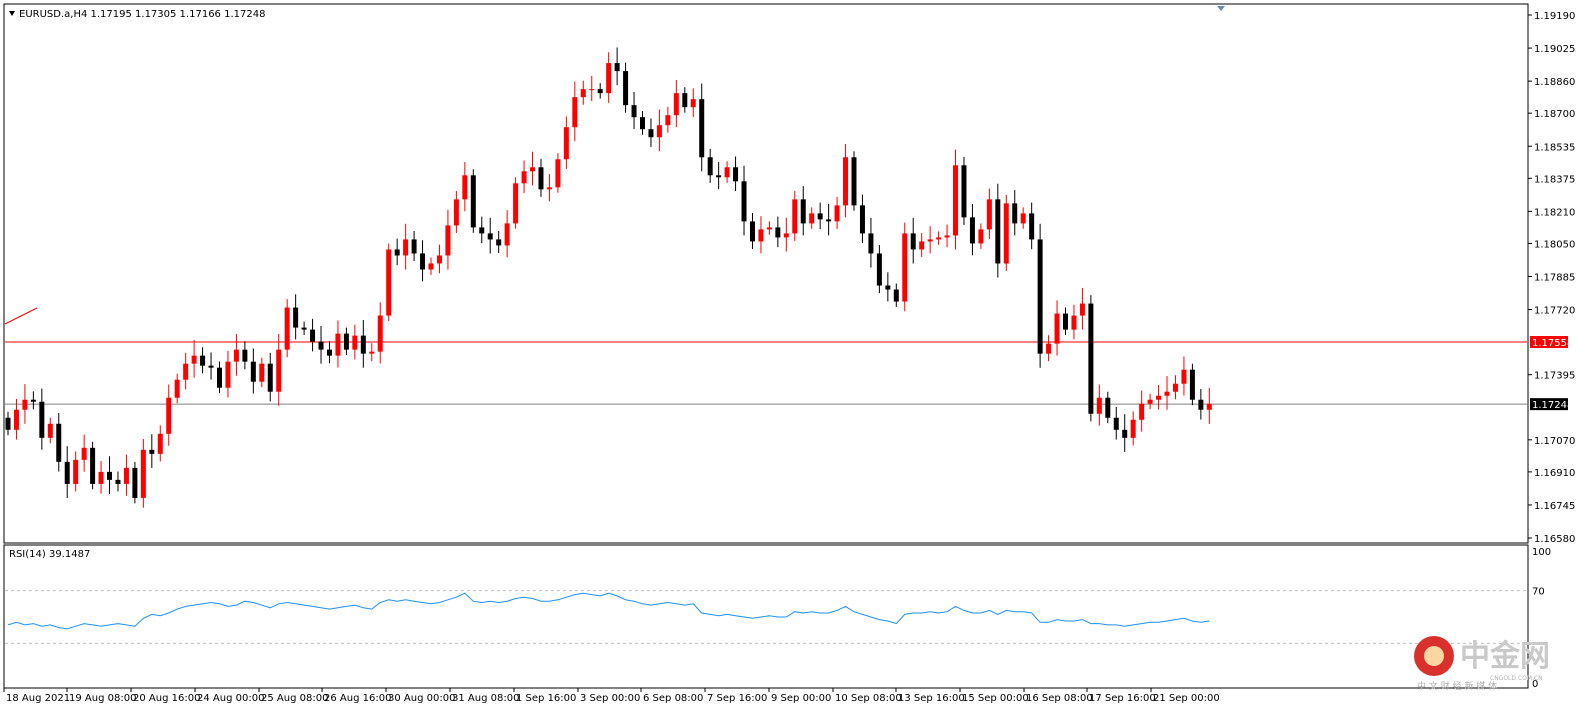 Image resolution: width=1576 pixels, height=708 pixels. Describe the element at coordinates (1059, 698) in the screenshot. I see `x-tick-label: 16 Sep 08:00` at that location.